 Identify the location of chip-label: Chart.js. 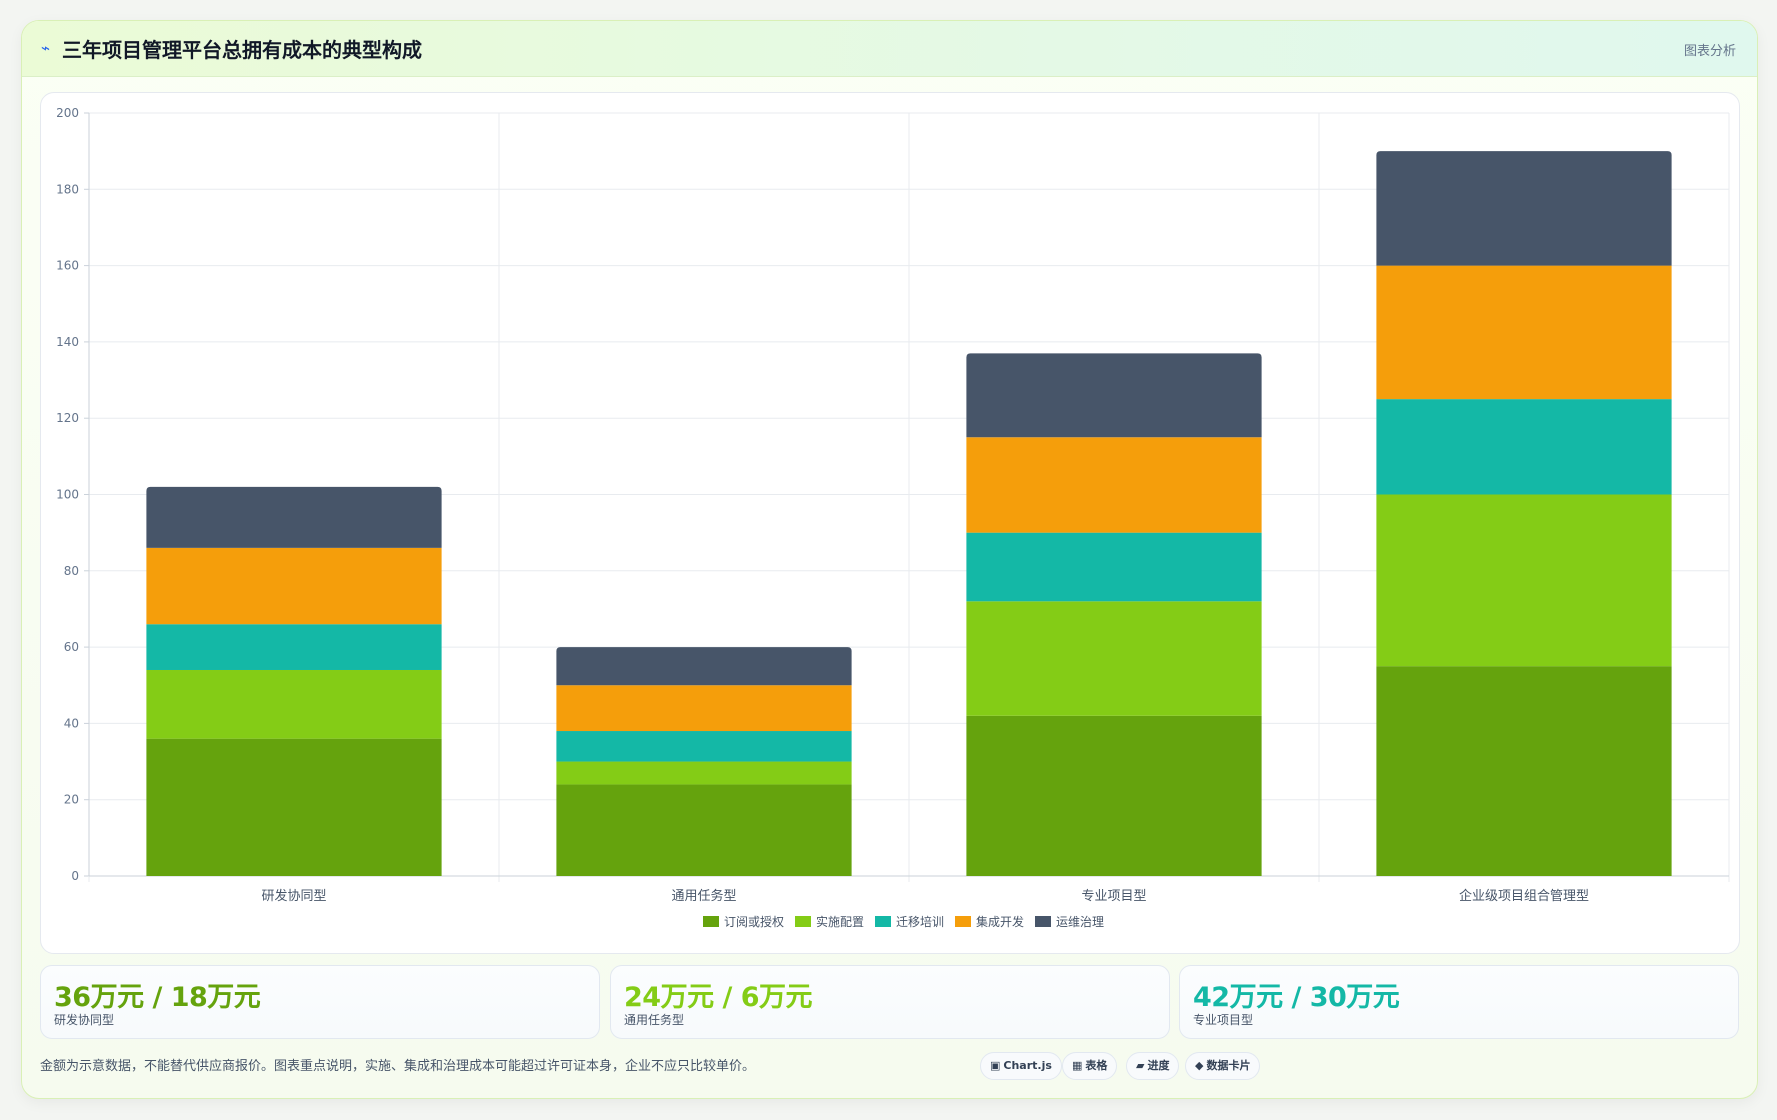
(1027, 1065).